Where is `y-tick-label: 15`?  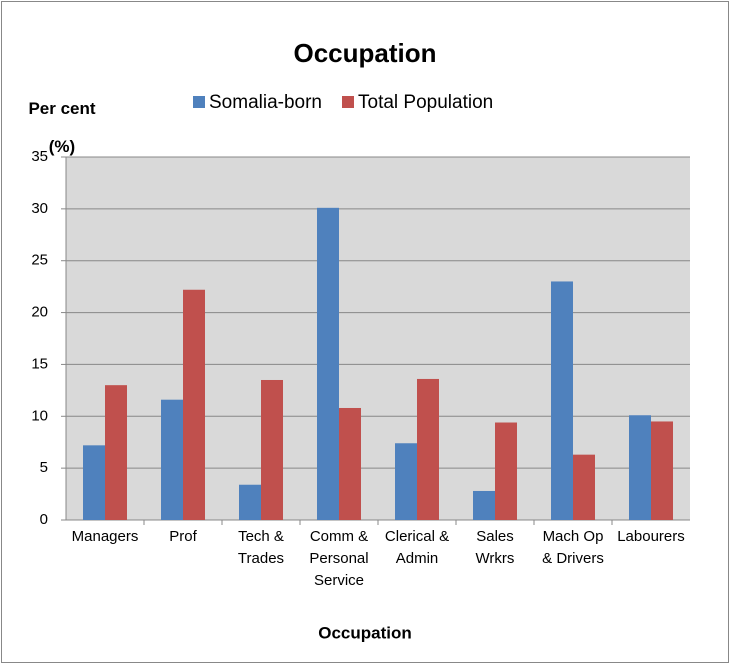 y-tick-label: 15 is located at coordinates (39, 363).